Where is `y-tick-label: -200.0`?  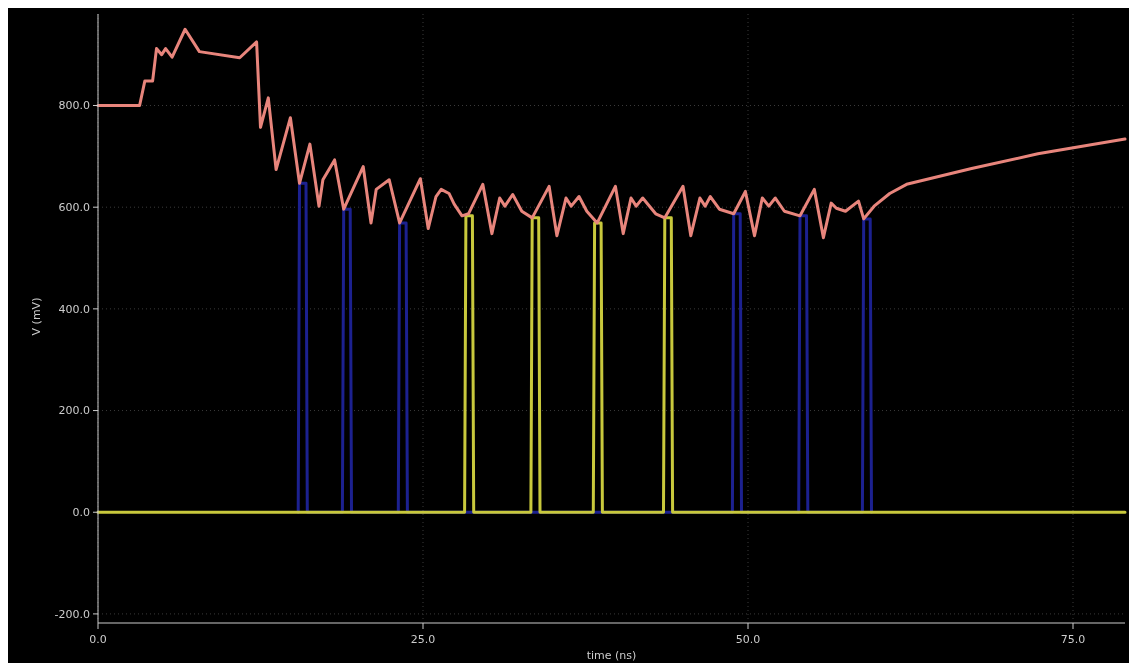
y-tick-label: -200.0 is located at coordinates (72, 614).